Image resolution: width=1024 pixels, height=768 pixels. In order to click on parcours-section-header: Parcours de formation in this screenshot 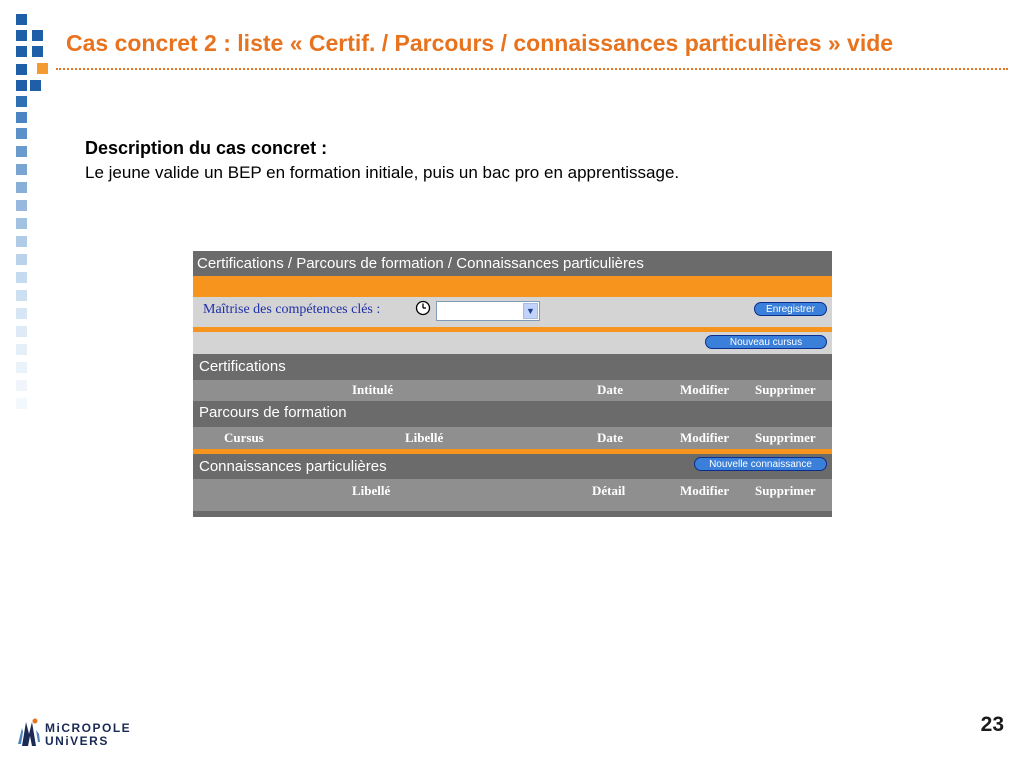, I will do `click(512, 414)`.